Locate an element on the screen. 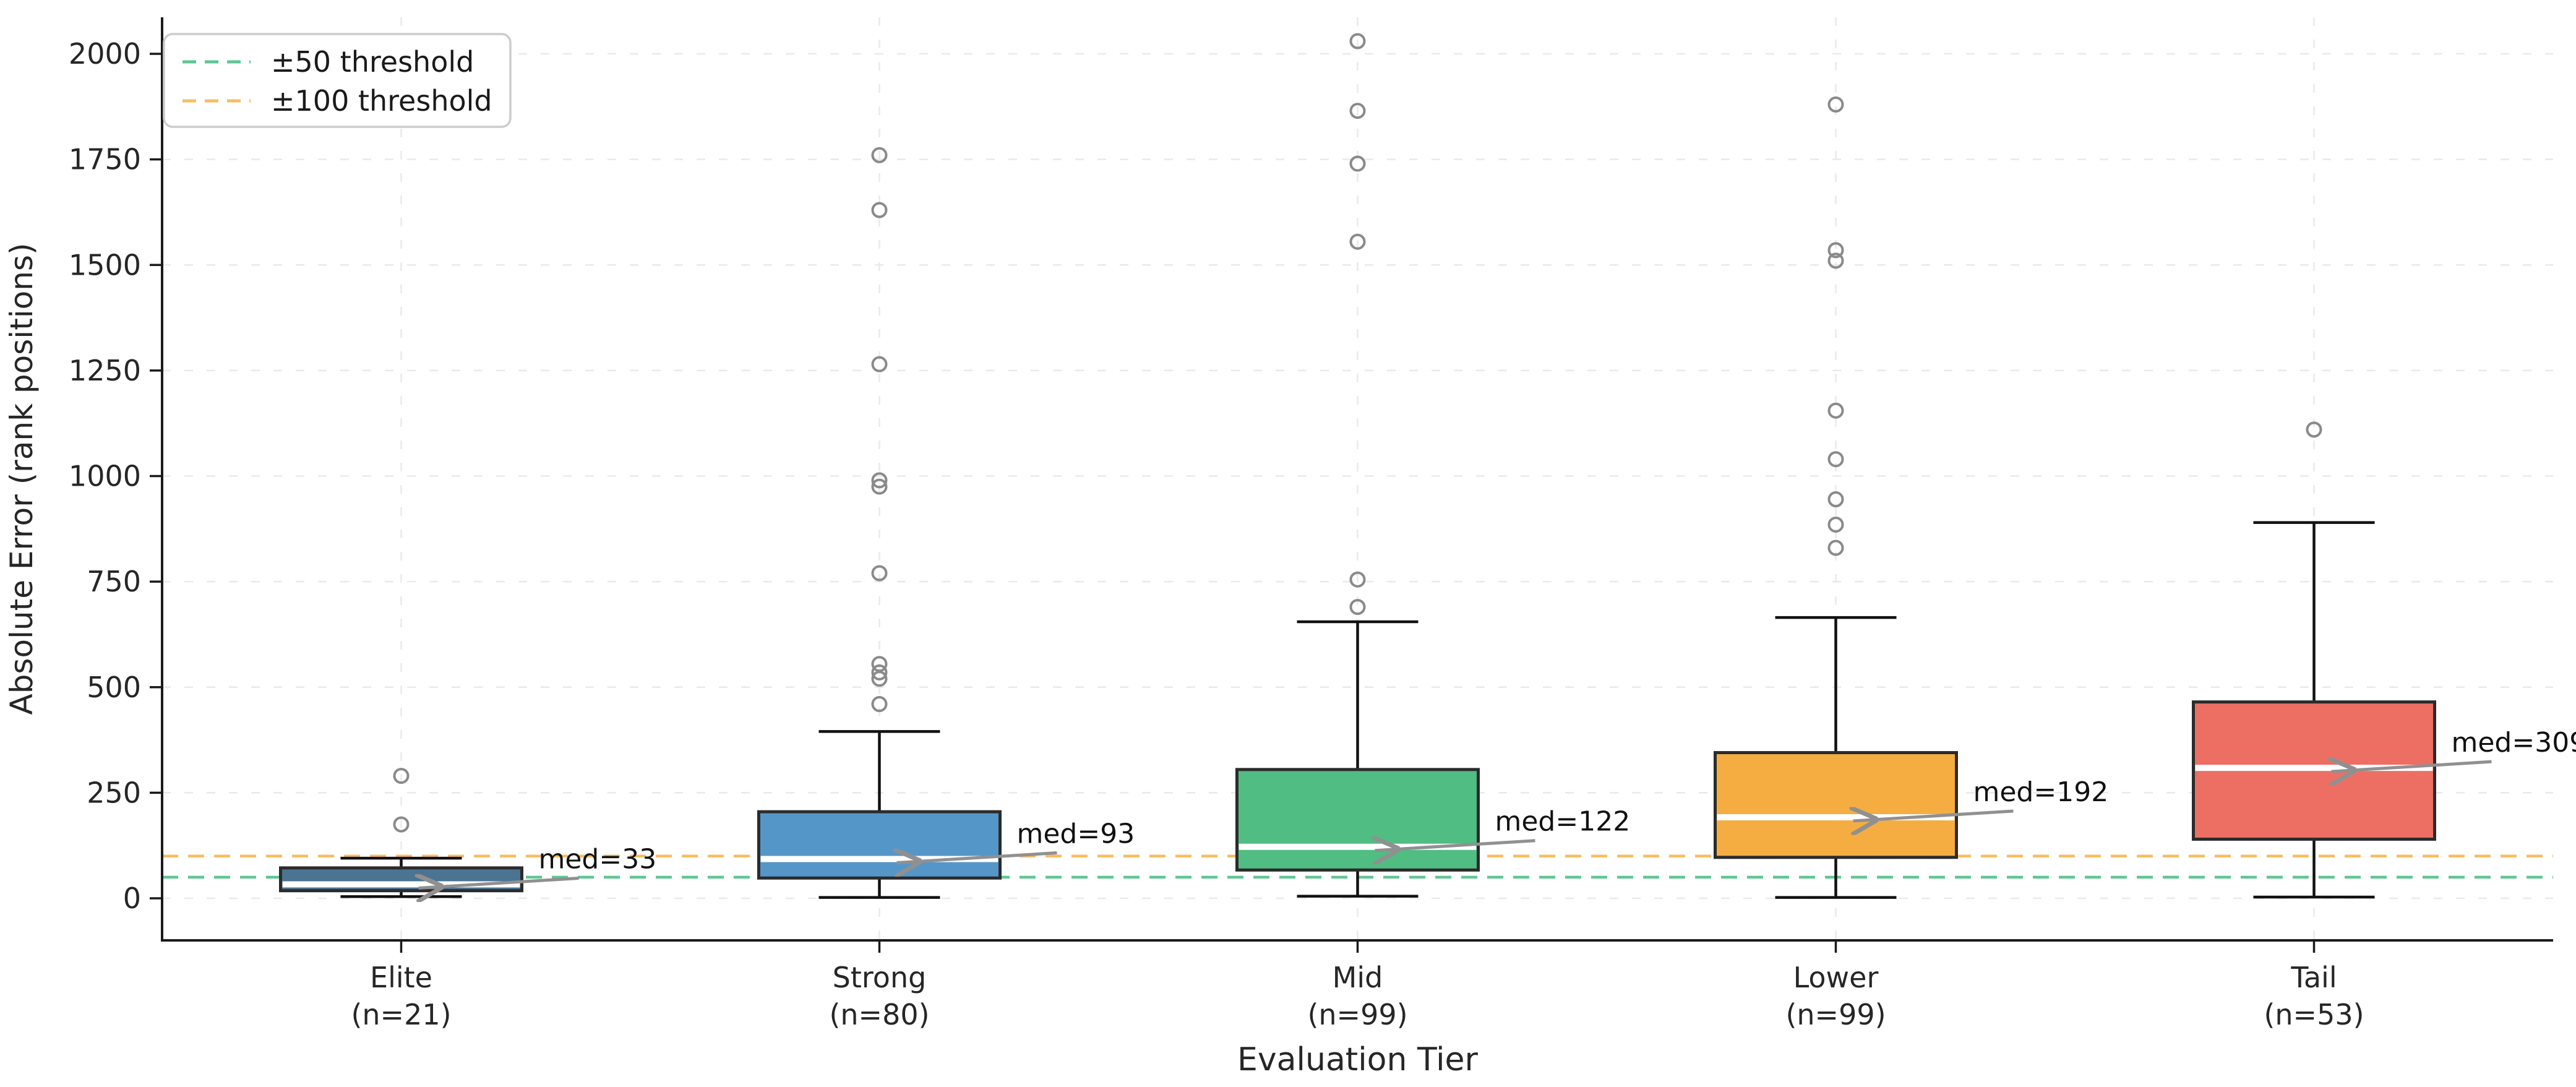  box-group-lower: med=192 is located at coordinates (1911, 498).